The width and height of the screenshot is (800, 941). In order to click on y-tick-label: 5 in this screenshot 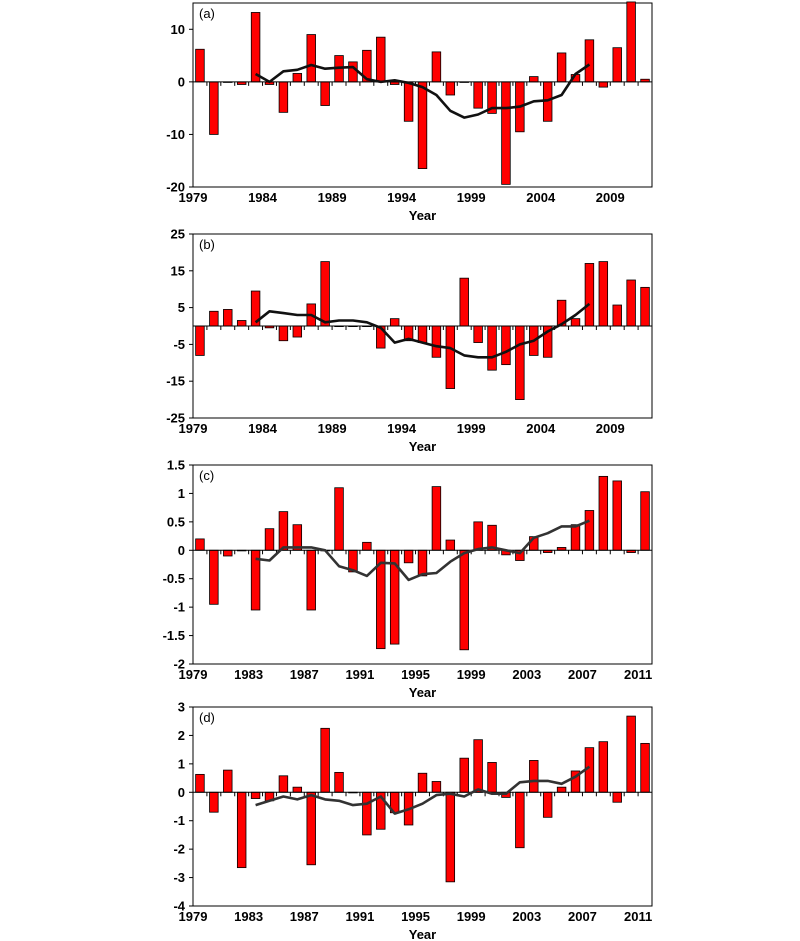, I will do `click(181, 307)`.